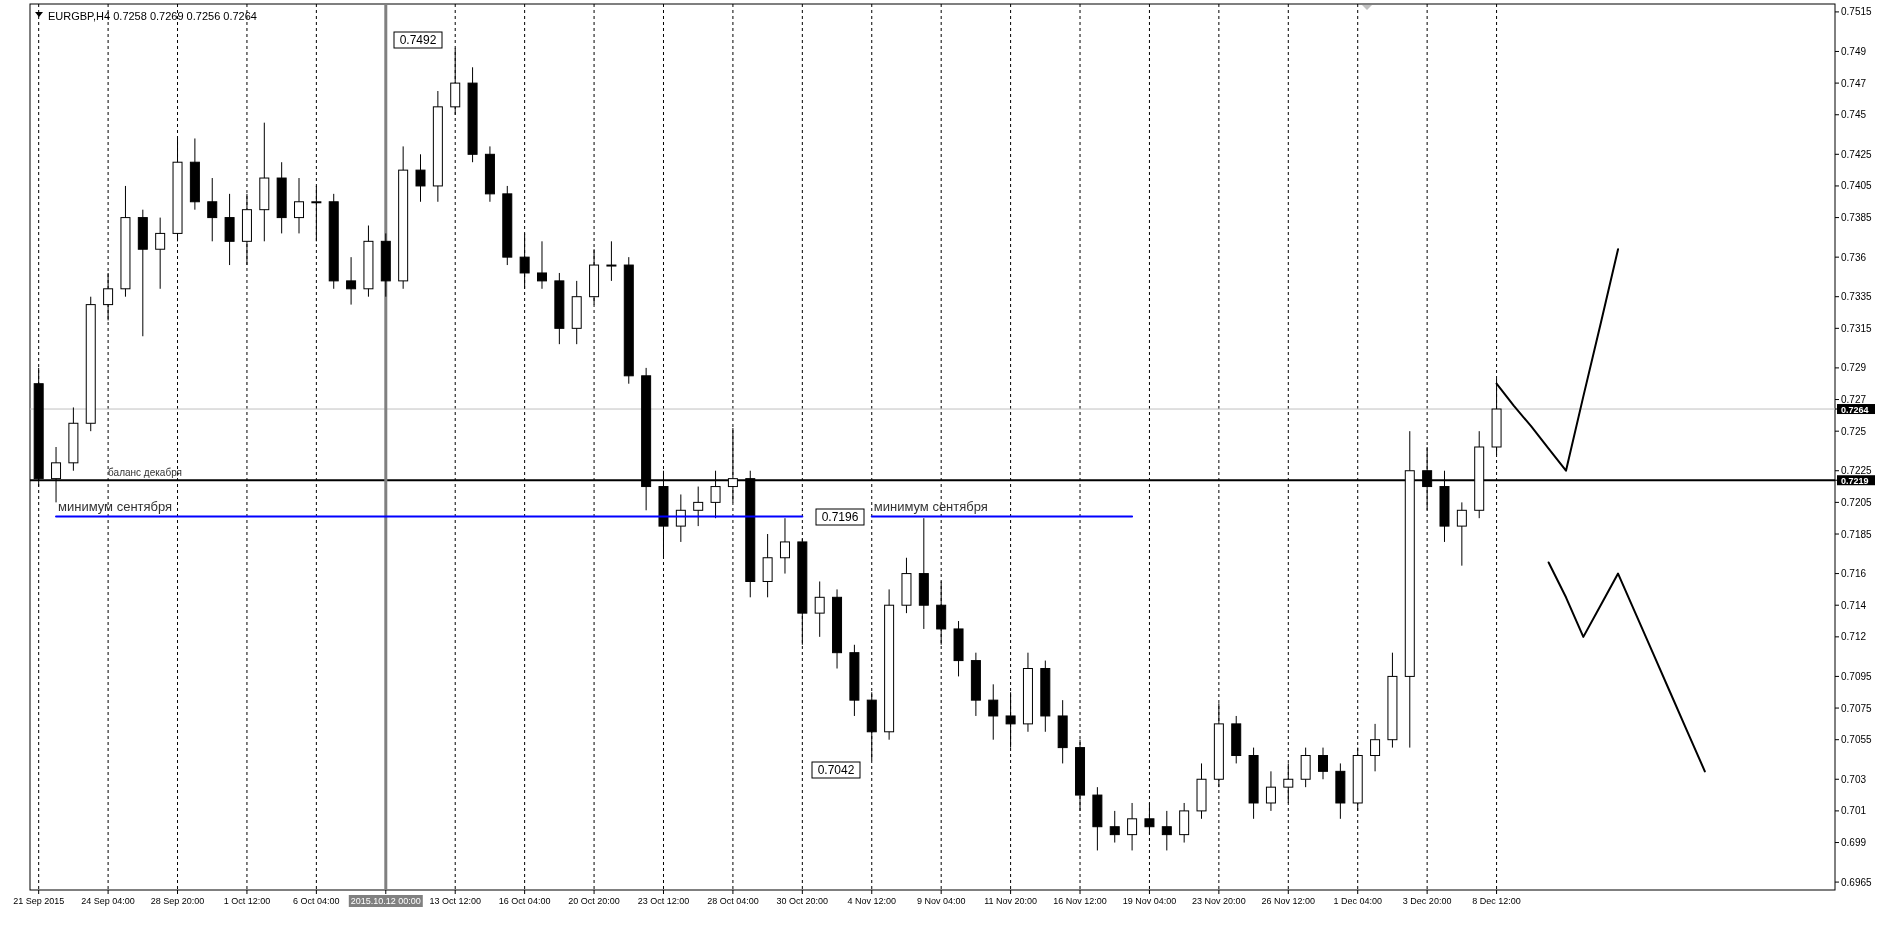 The width and height of the screenshot is (1888, 937). I want to click on y-tick-label: 0.747, so click(1854, 83).